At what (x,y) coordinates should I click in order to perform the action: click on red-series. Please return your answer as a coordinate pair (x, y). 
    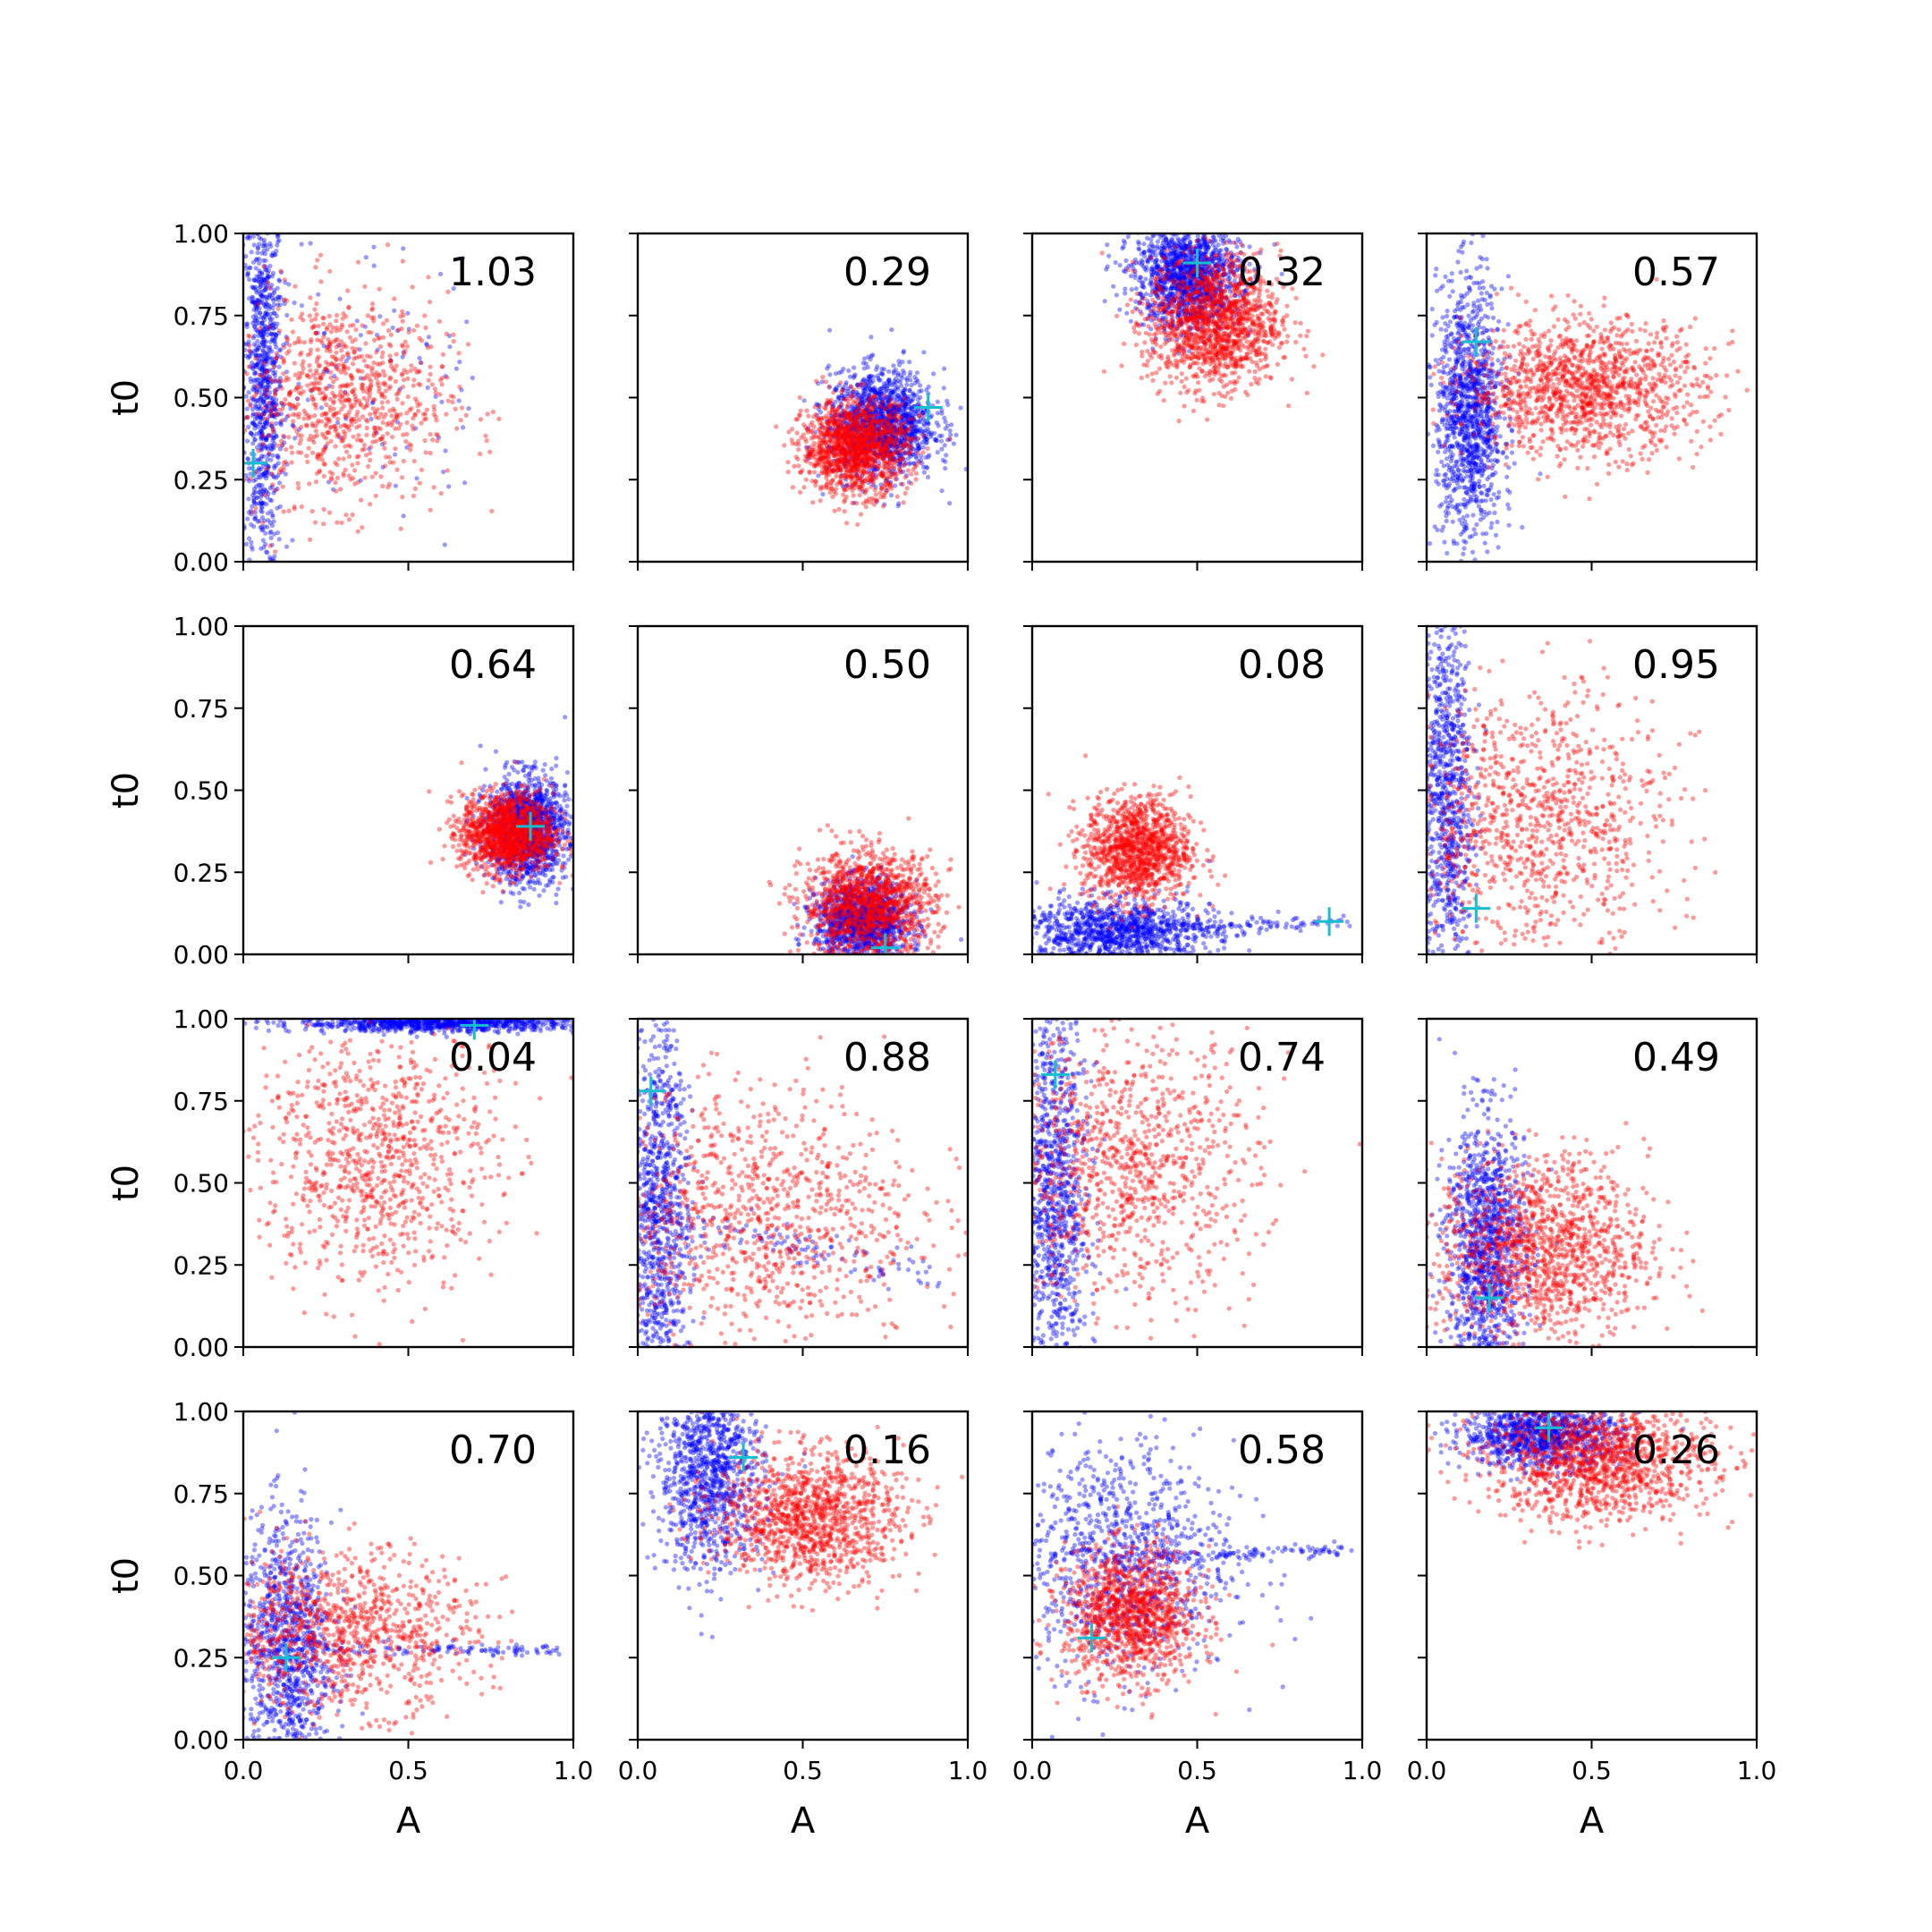
    Looking at the image, I should click on (863, 451).